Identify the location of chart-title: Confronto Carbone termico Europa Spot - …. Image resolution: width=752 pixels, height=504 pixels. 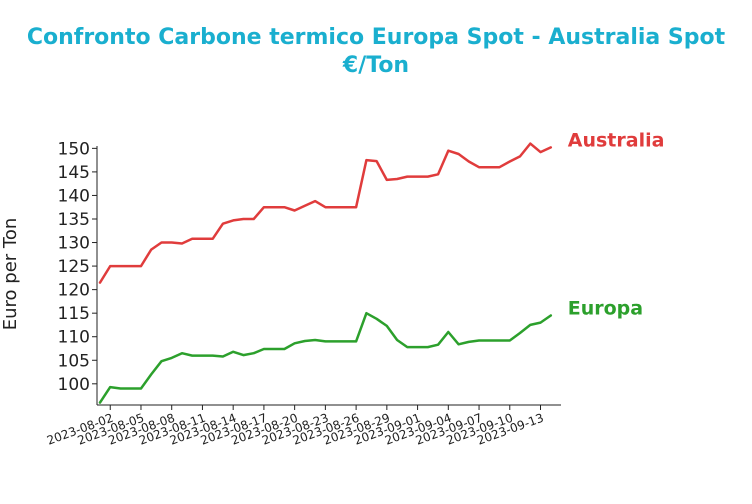
(376, 51).